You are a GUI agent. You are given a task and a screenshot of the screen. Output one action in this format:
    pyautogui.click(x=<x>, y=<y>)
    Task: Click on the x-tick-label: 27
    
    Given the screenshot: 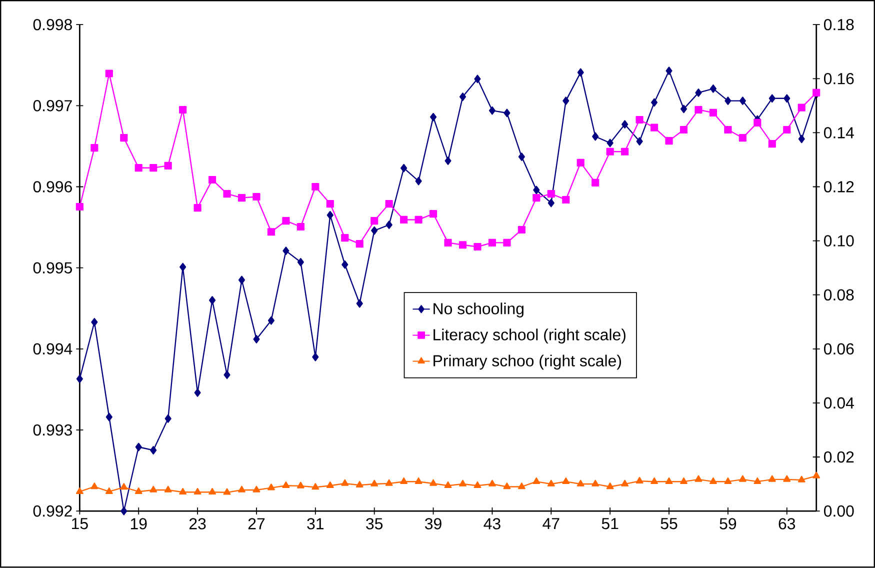 What is the action you would take?
    pyautogui.click(x=256, y=524)
    